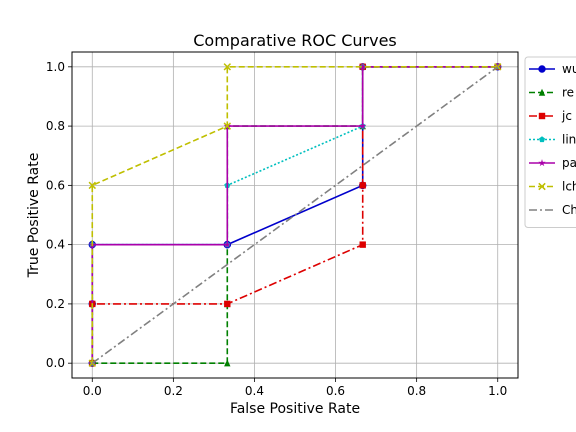 The width and height of the screenshot is (576, 432). Describe the element at coordinates (542, 69) in the screenshot. I see `legend-marker-wu` at that location.